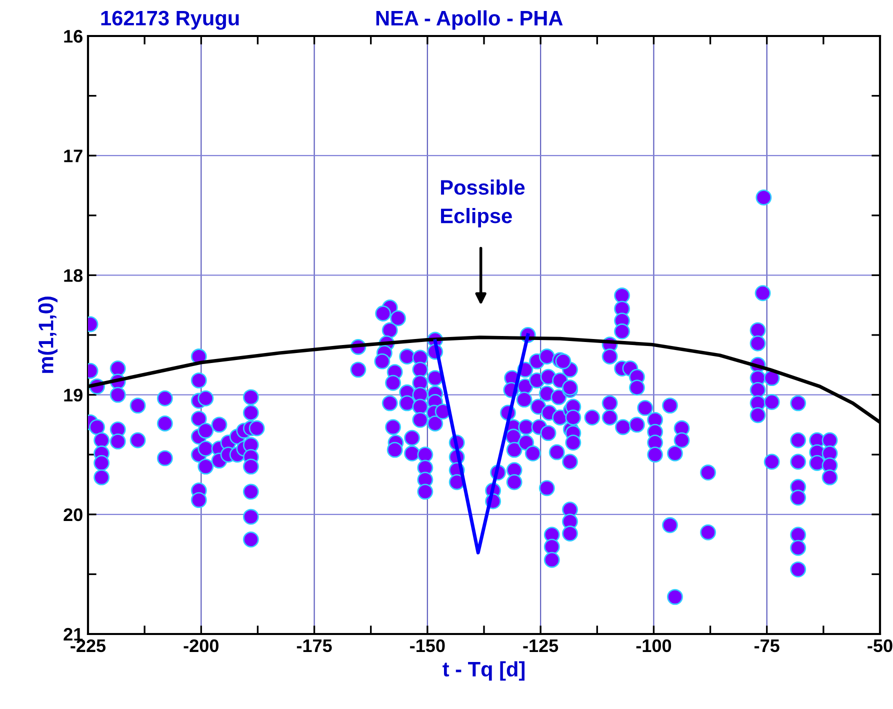 This screenshot has width=893, height=709. What do you see at coordinates (73, 156) in the screenshot?
I see `y-tick-label: 17` at bounding box center [73, 156].